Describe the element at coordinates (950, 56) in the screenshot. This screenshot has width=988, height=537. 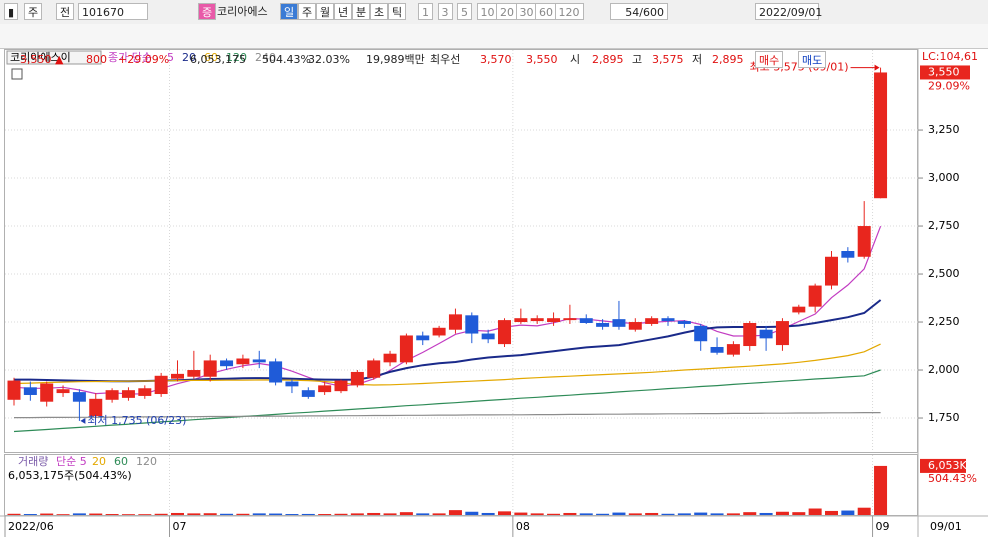
I see `lc-label: LC:104,61` at that location.